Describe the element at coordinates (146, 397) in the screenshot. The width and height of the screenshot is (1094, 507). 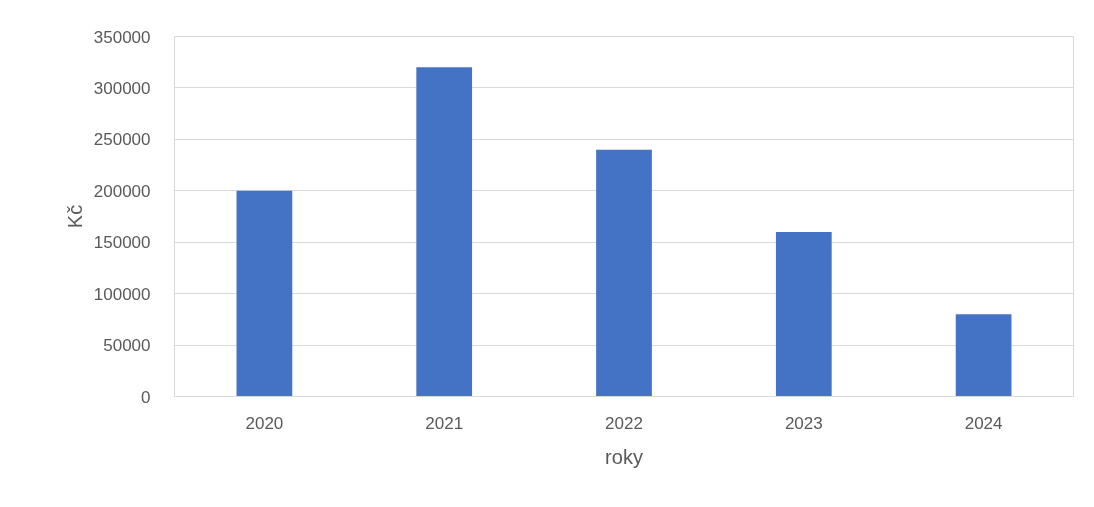
I see `y-tick-label: 0` at that location.